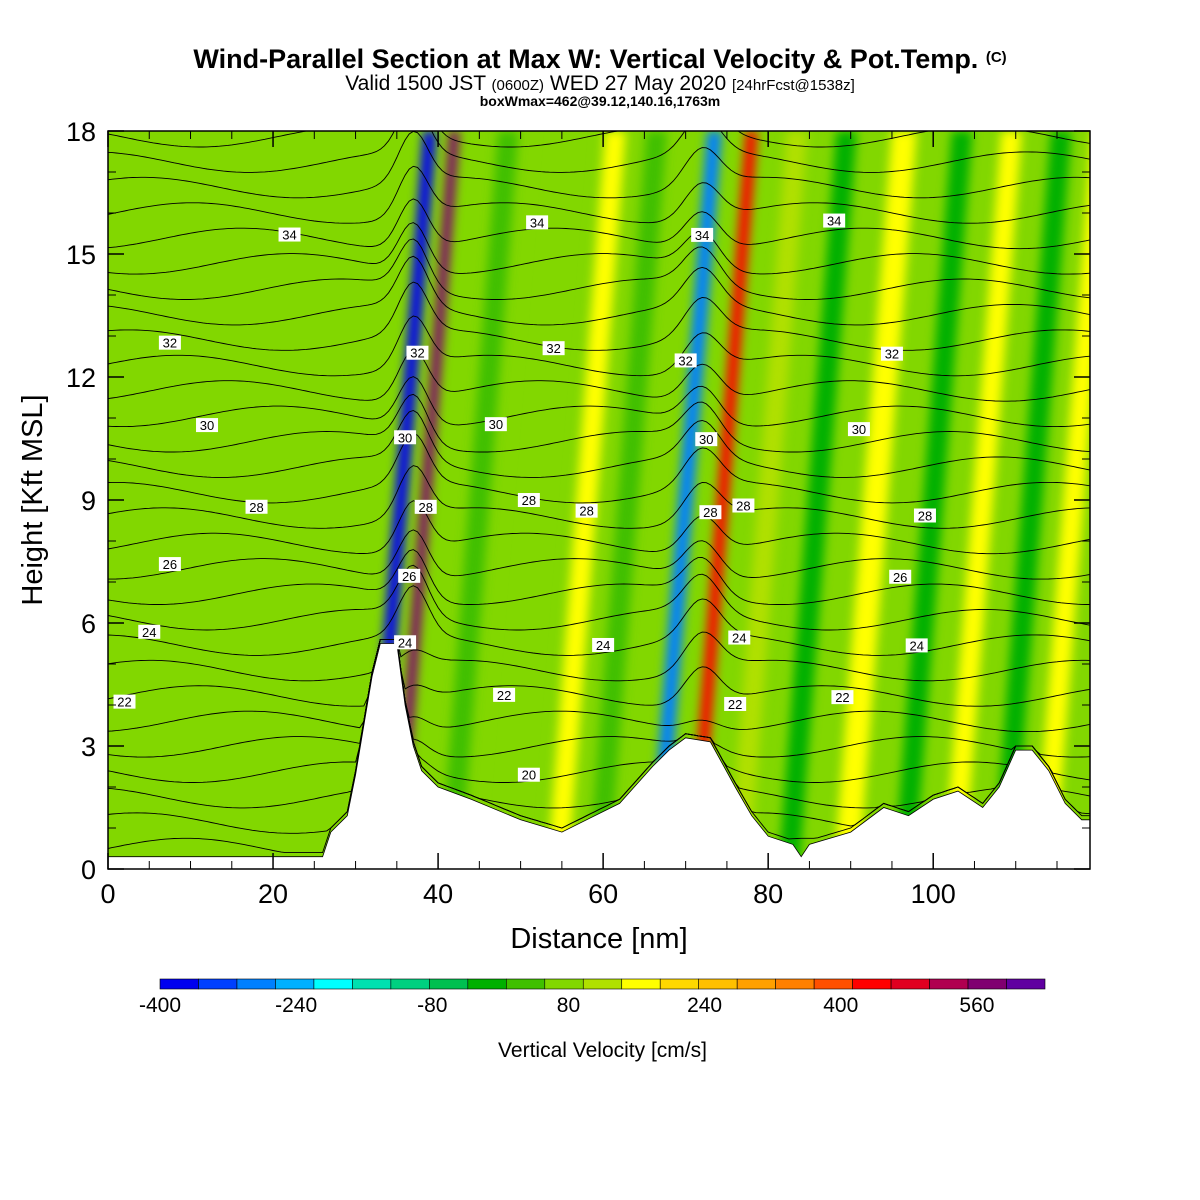 The image size is (1200, 1200). I want to click on colorbar-tick-label: 80, so click(568, 1005).